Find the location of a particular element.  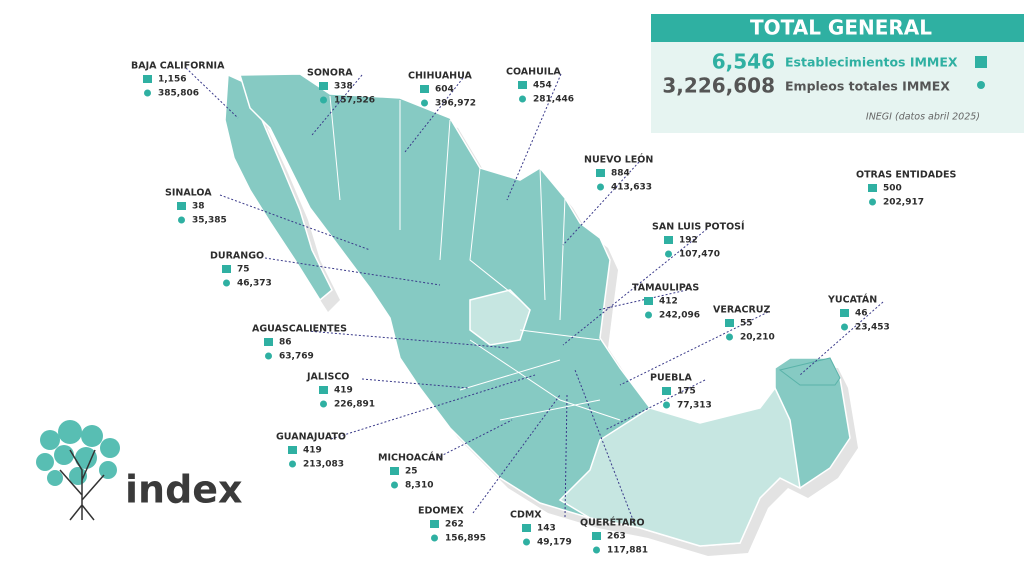

state-label: VERACRUZ 55 20,210 is located at coordinates (697, 345).